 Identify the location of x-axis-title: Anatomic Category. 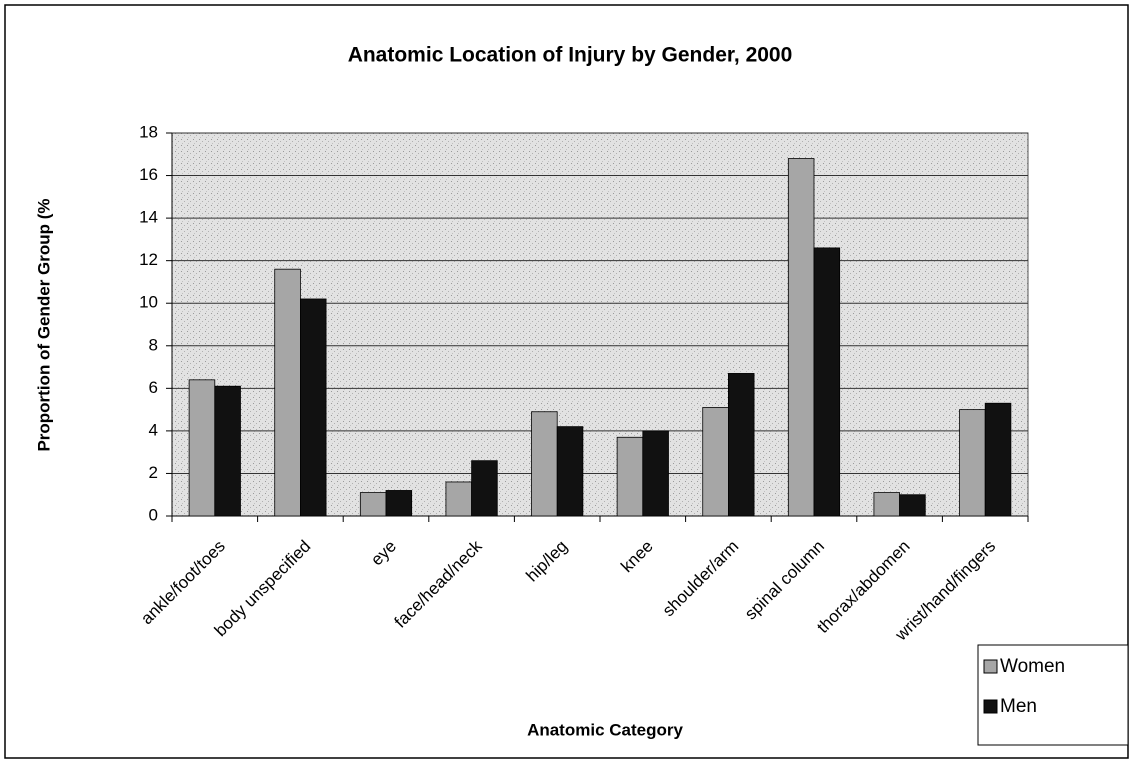
(605, 729).